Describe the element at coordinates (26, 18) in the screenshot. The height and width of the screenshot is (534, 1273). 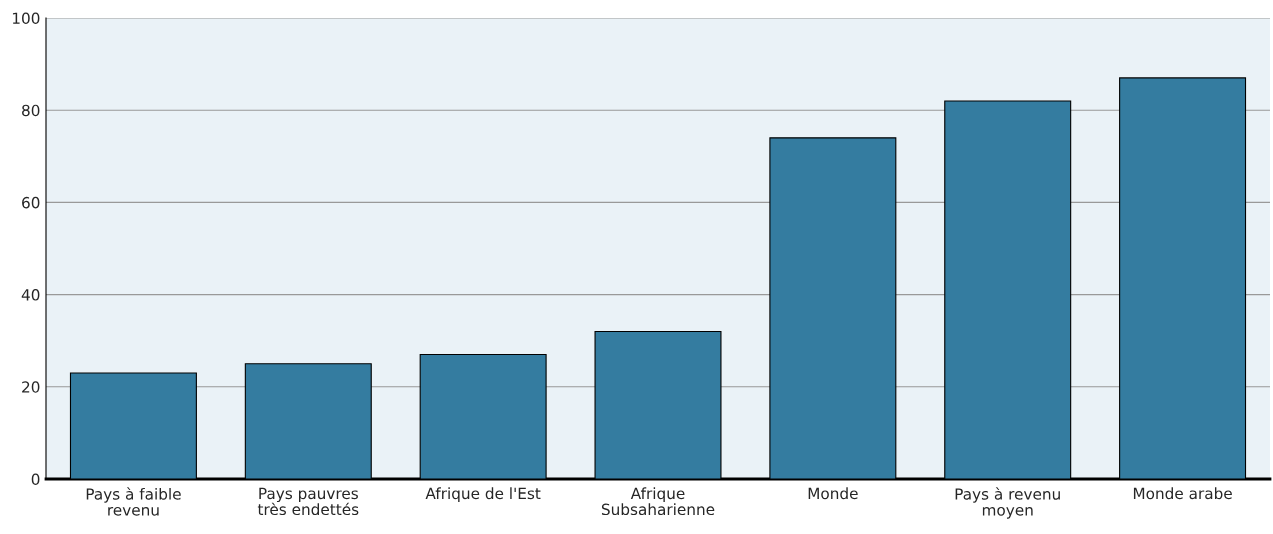
I see `y-tick-label: 100` at that location.